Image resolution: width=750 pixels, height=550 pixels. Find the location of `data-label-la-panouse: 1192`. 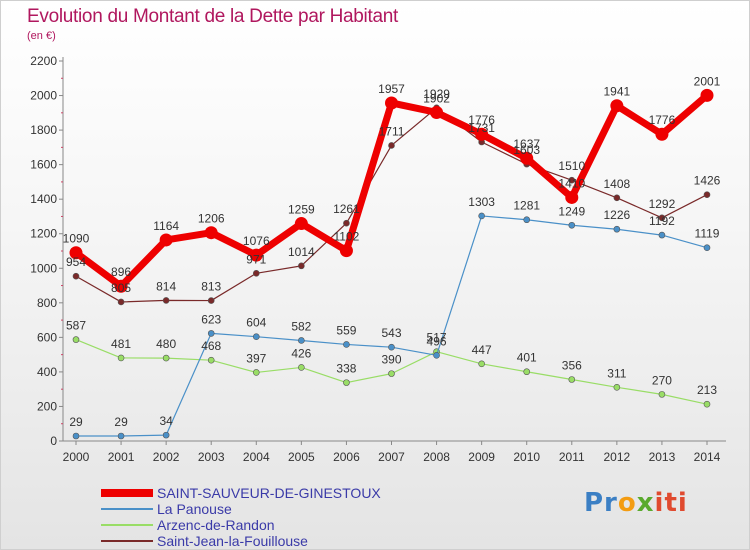

data-label-la-panouse: 1192 is located at coordinates (662, 221).